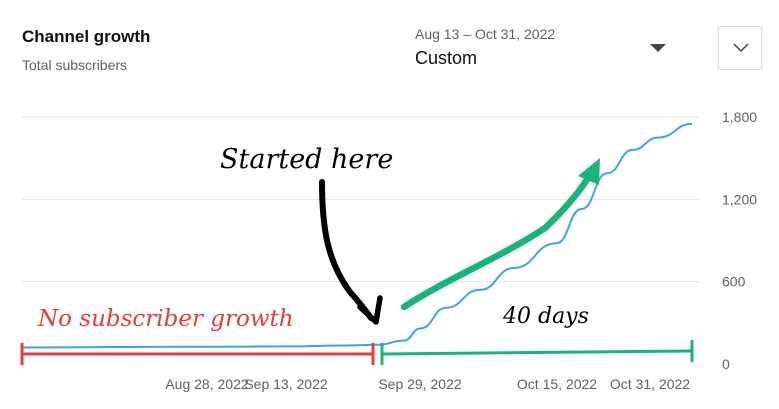 This screenshot has height=409, width=779. What do you see at coordinates (351, 252) in the screenshot?
I see `started-arrow` at bounding box center [351, 252].